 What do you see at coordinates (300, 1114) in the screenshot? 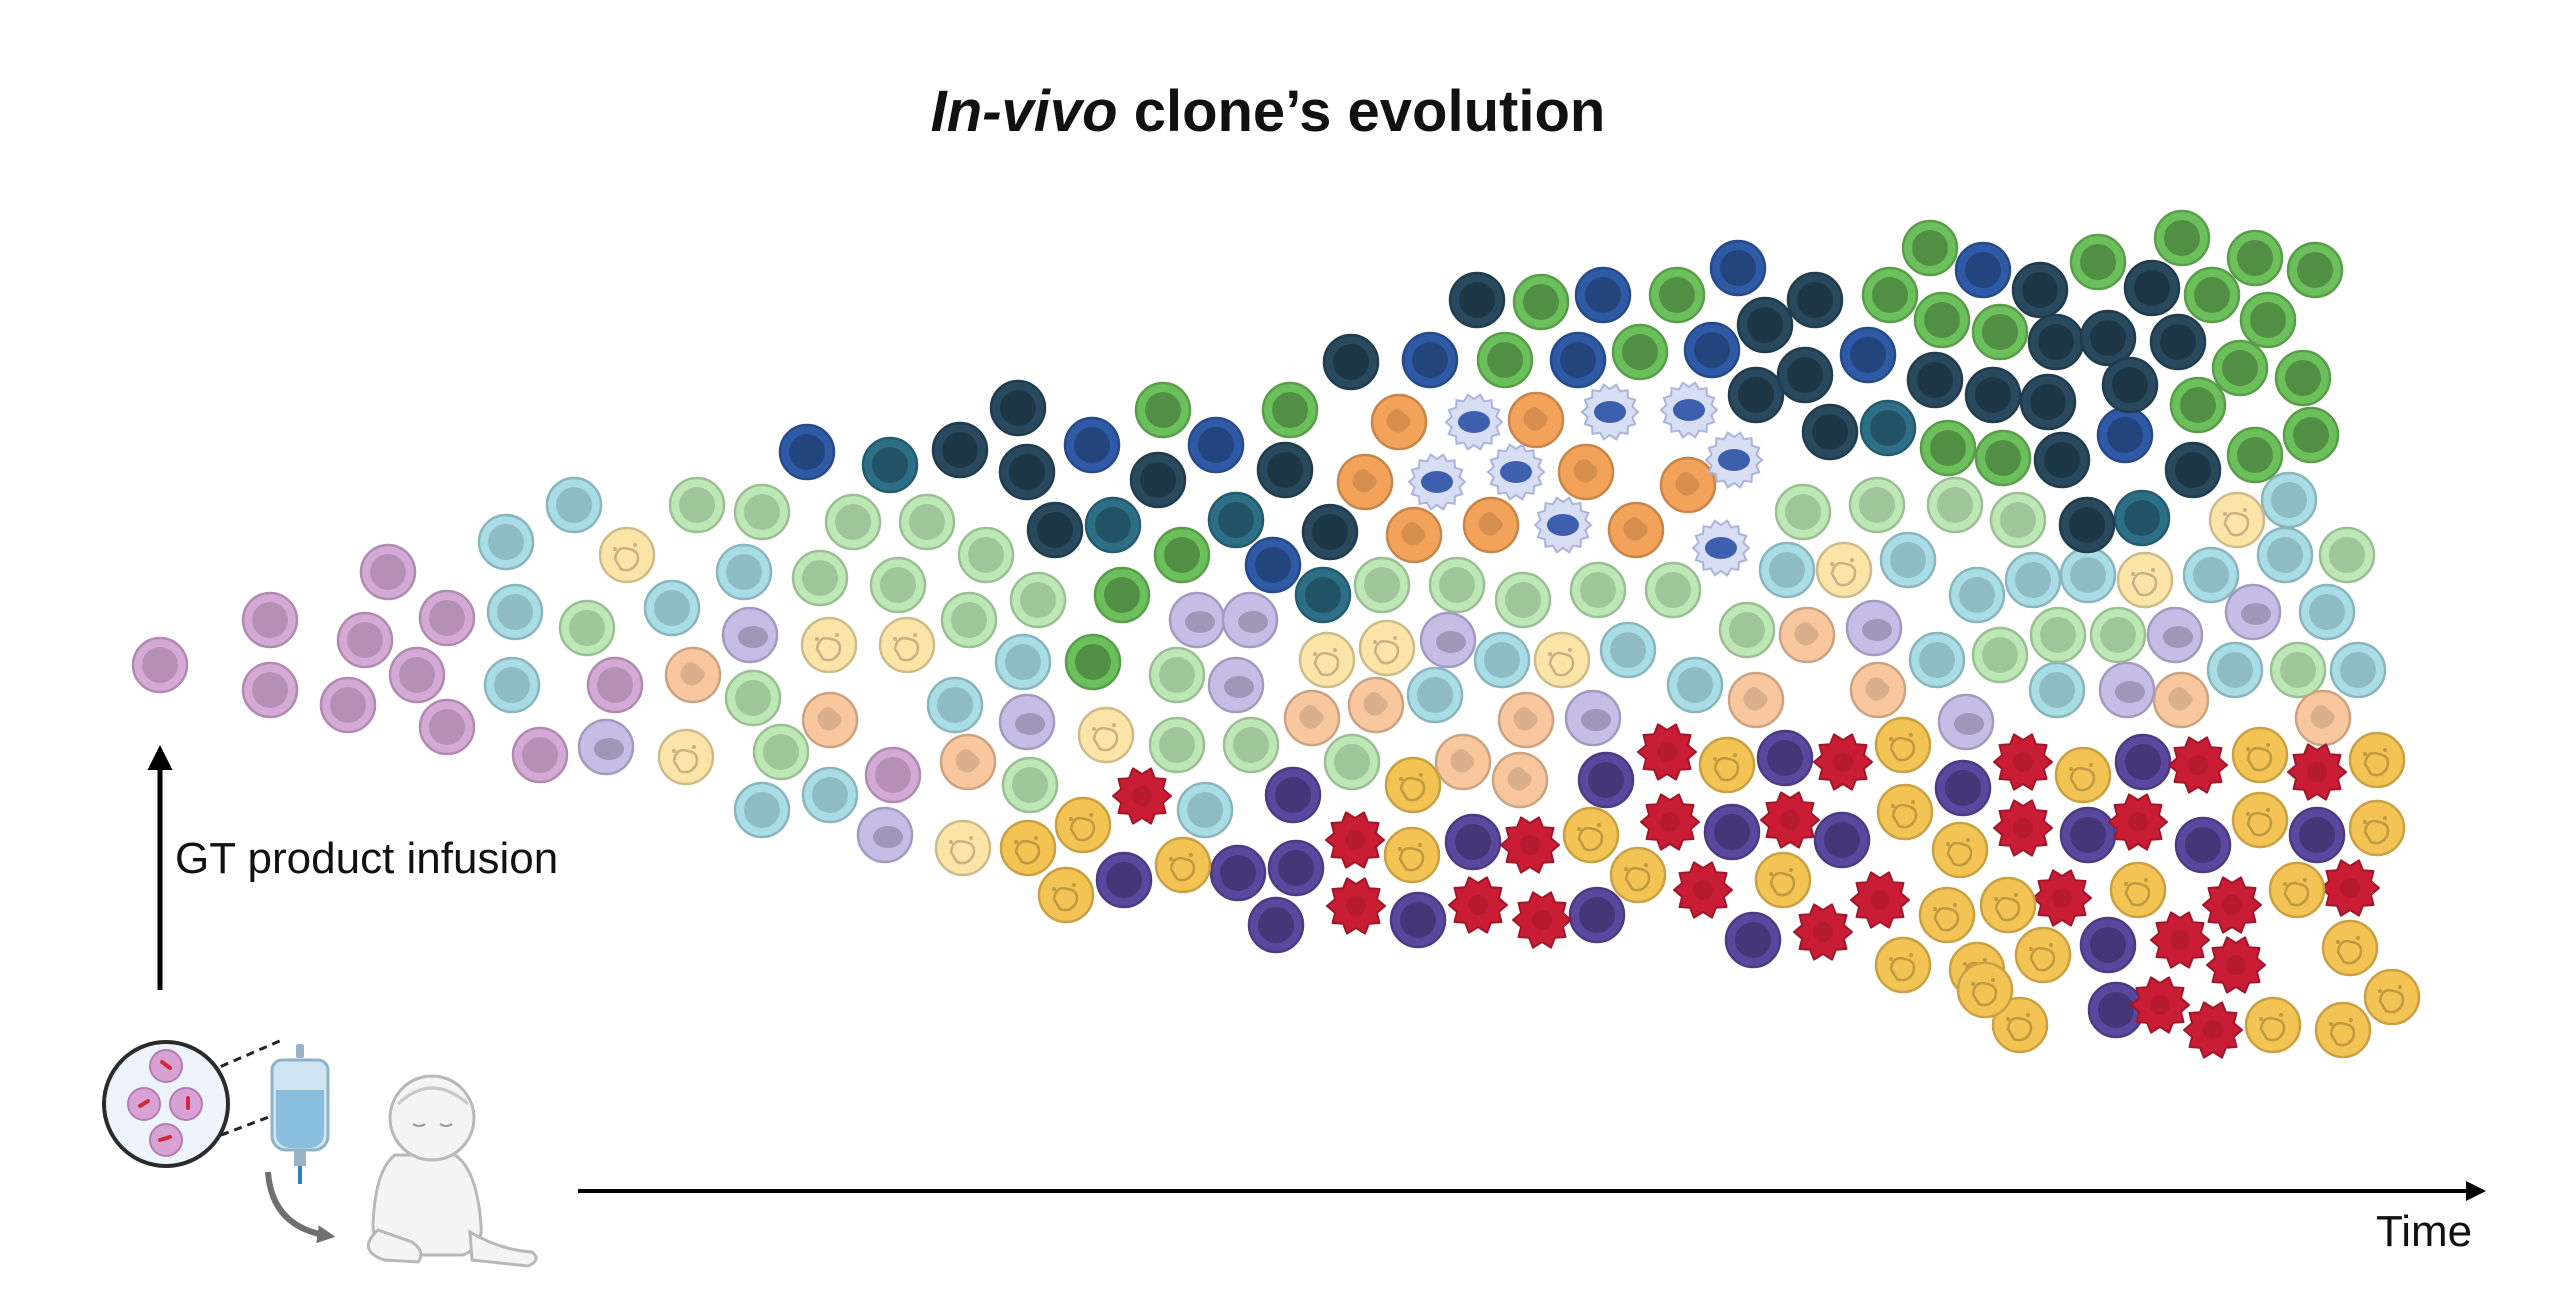
I see `iv-bag-icon` at bounding box center [300, 1114].